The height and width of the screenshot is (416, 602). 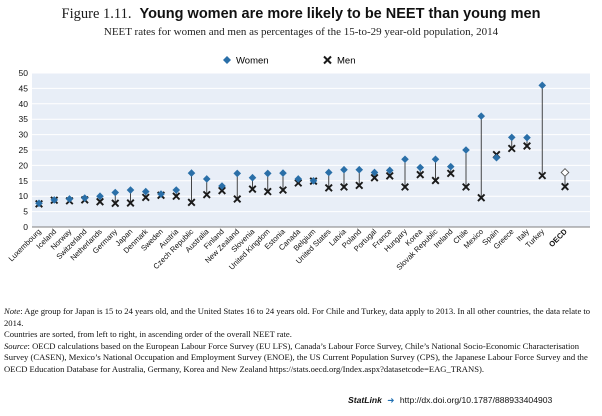 I want to click on statlink-url: http://dx.doi.org/10.1787/888933404903, so click(x=476, y=400).